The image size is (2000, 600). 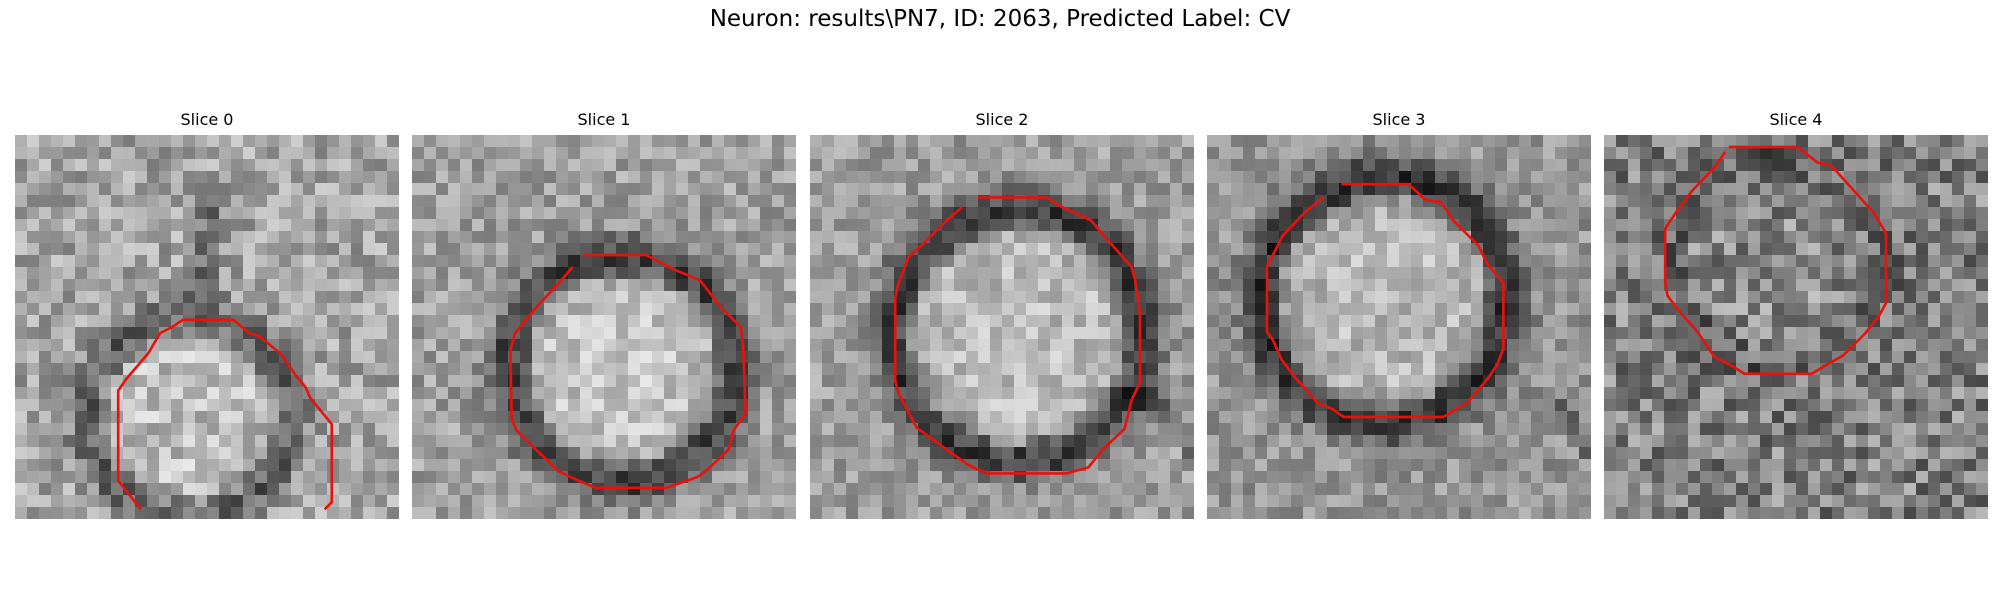 I want to click on slice-title-2: Slice 2, so click(x=1002, y=119).